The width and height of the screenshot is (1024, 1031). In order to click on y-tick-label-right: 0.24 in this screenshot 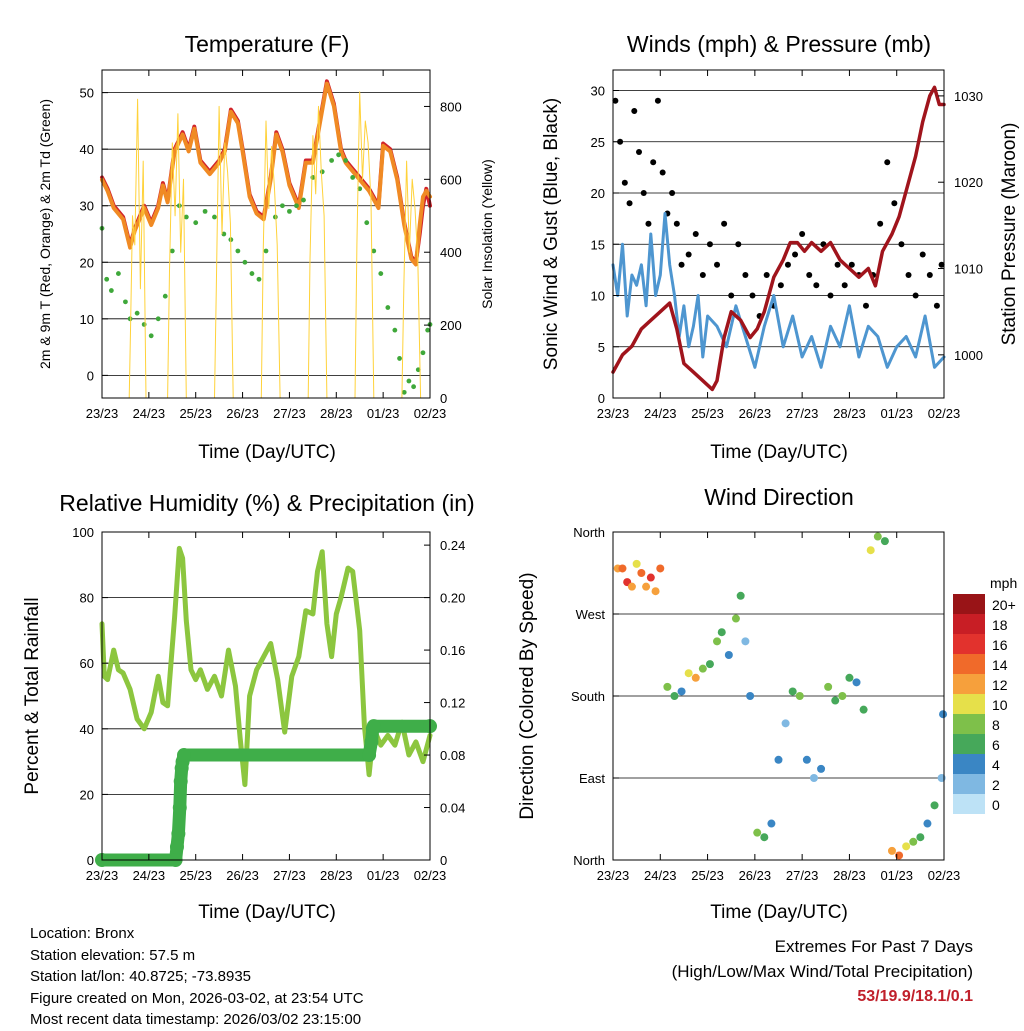, I will do `click(452, 545)`.